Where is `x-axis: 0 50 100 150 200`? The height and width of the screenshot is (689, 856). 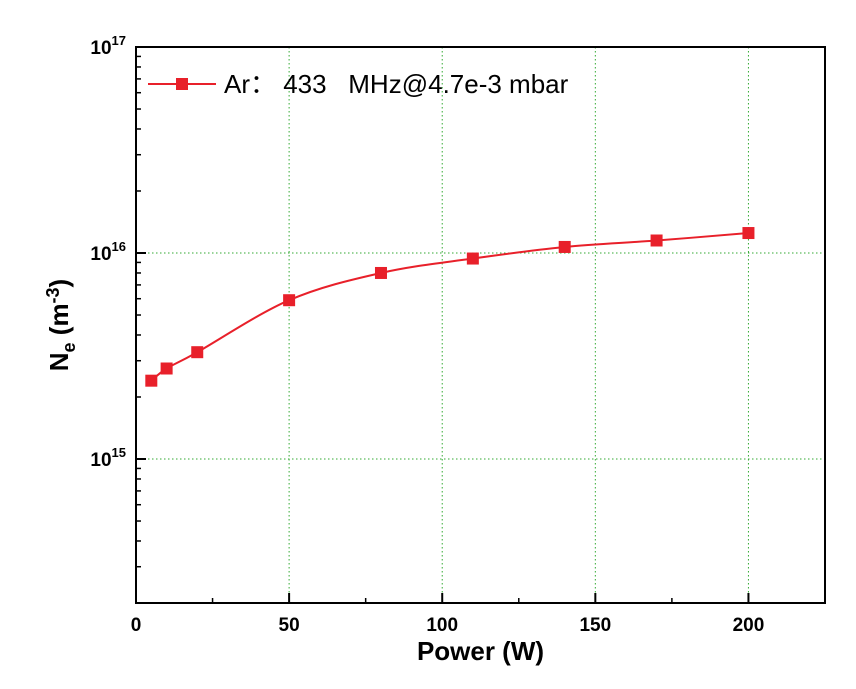 x-axis: 0 50 100 150 200 is located at coordinates (448, 614).